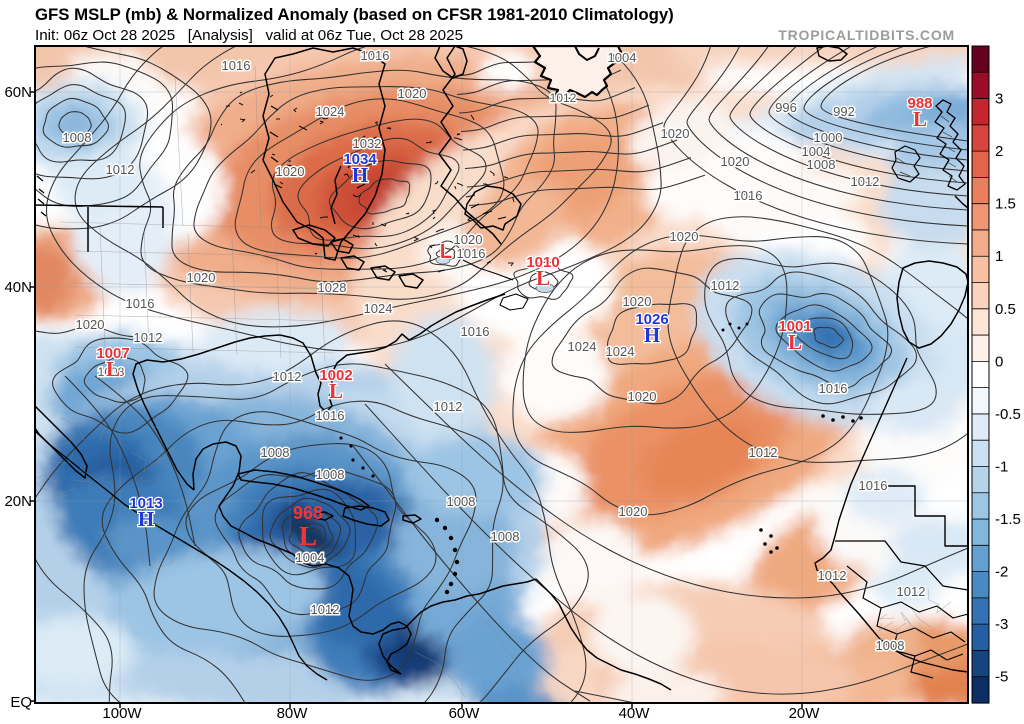 The width and height of the screenshot is (1024, 724). I want to click on svg-text: 996, so click(786, 107).